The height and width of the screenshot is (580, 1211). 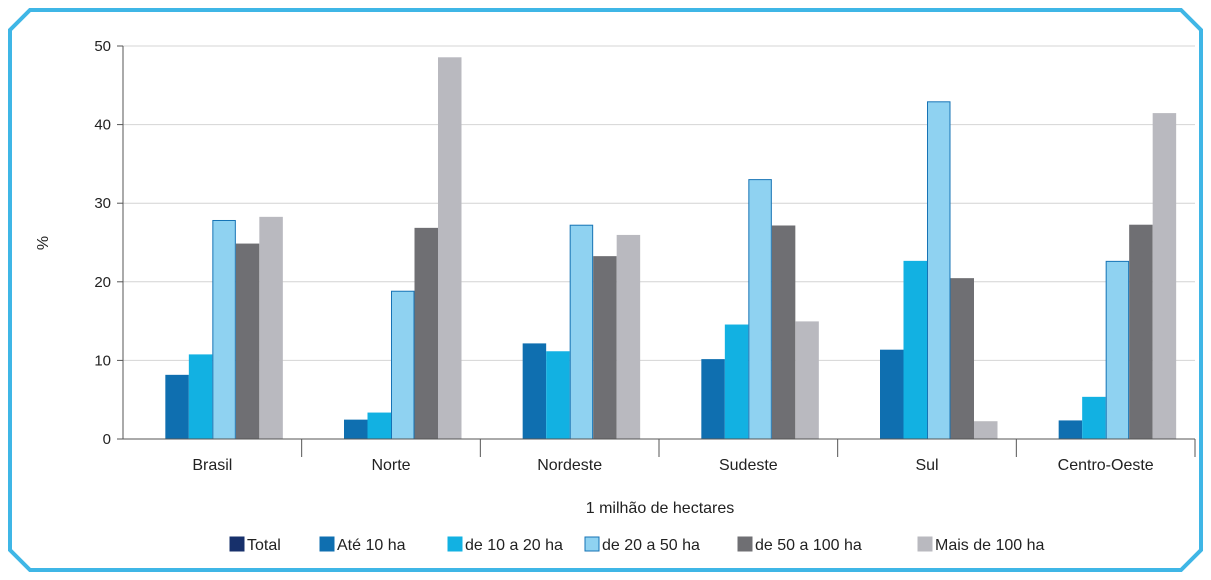 I want to click on x-tick-label: Sudeste, so click(x=748, y=465).